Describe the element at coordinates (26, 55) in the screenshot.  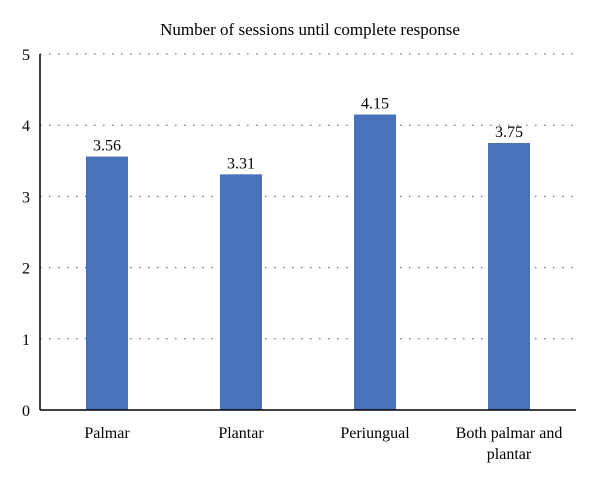
I see `y-tick-label: 5` at that location.